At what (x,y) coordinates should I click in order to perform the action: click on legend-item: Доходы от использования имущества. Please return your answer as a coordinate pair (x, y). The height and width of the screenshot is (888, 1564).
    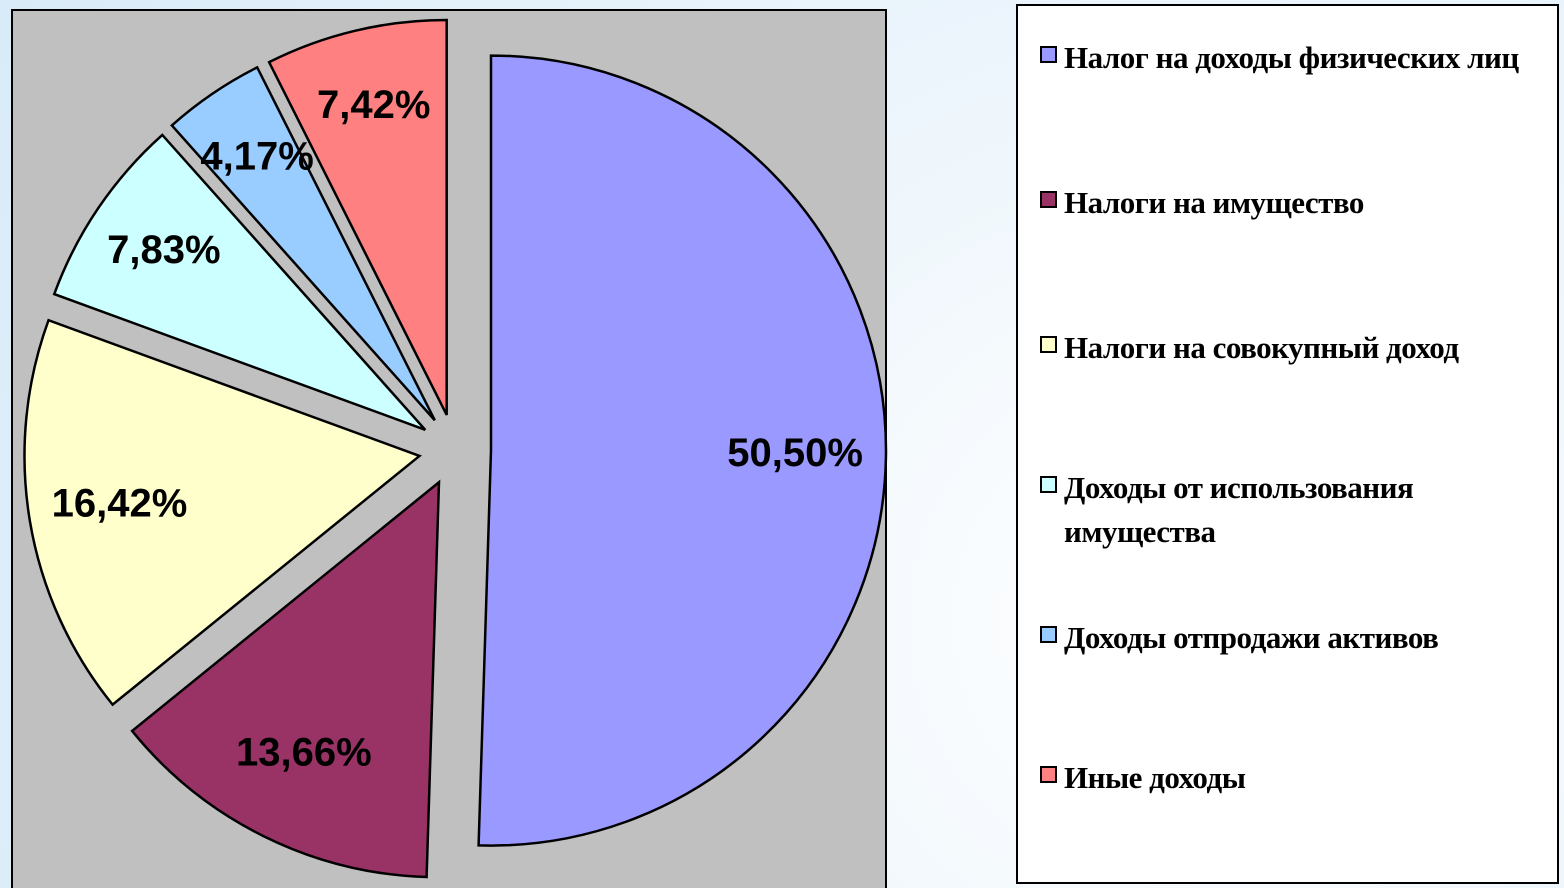
    Looking at the image, I should click on (1296, 510).